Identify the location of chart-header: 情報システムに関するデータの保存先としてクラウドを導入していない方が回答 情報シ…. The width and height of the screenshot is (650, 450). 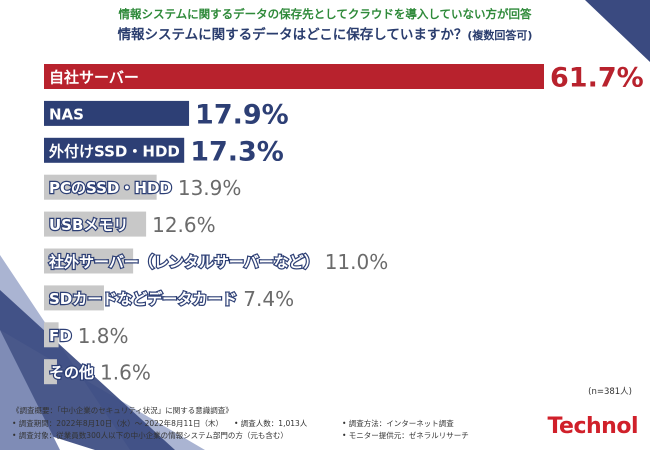
(325, 26).